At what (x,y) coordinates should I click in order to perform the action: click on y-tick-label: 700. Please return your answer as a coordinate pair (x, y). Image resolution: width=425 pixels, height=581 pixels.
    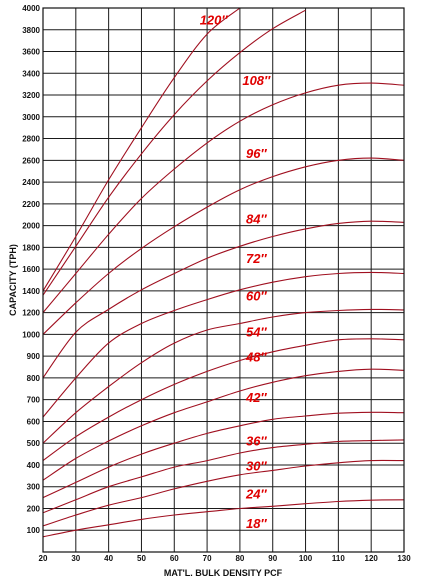
    Looking at the image, I should click on (34, 400).